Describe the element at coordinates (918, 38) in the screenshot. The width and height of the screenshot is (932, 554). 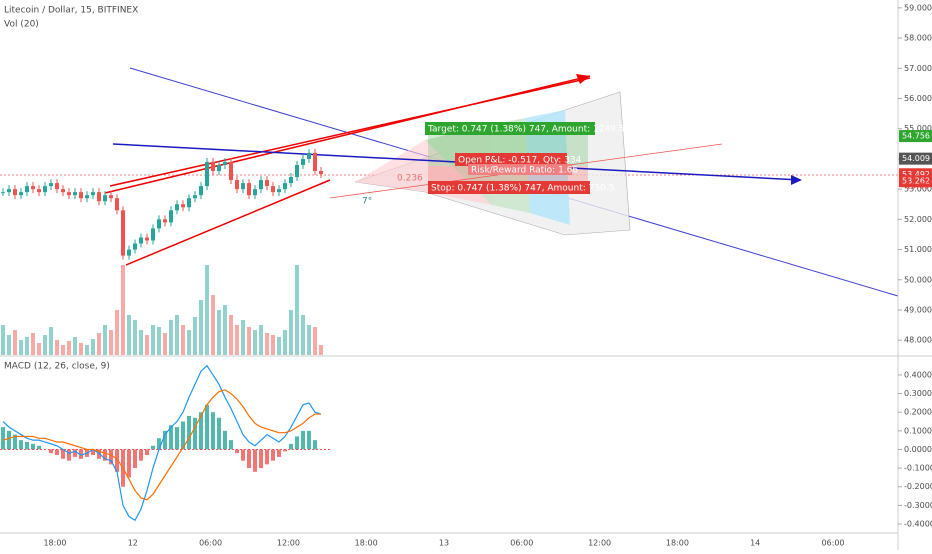
I see `y-tick-label: 58.000` at that location.